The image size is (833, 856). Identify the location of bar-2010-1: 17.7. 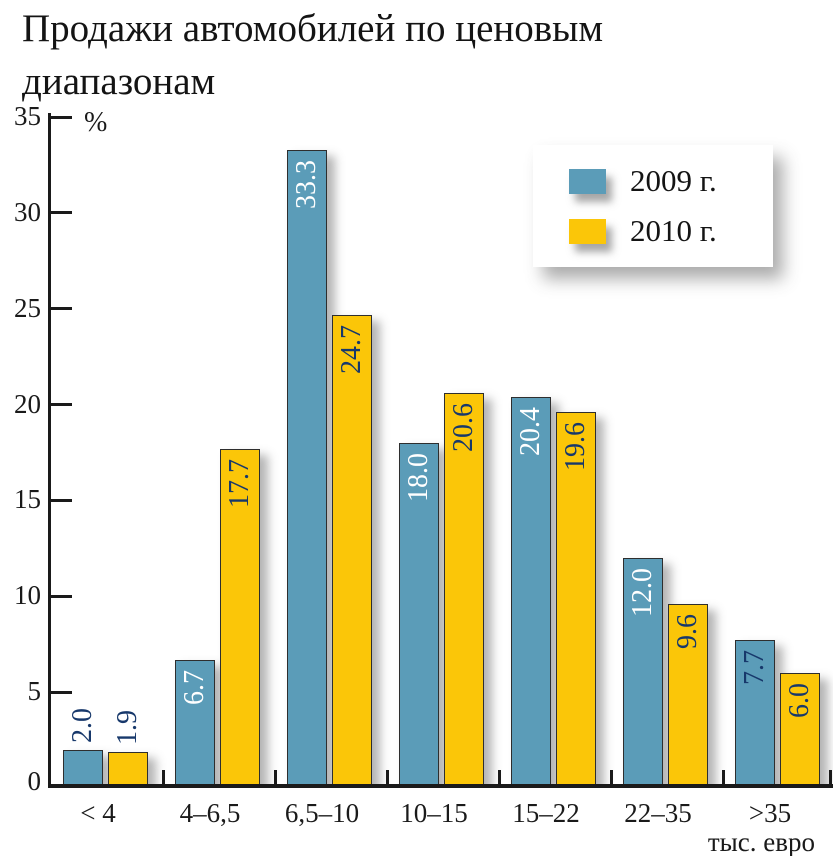
(240, 618).